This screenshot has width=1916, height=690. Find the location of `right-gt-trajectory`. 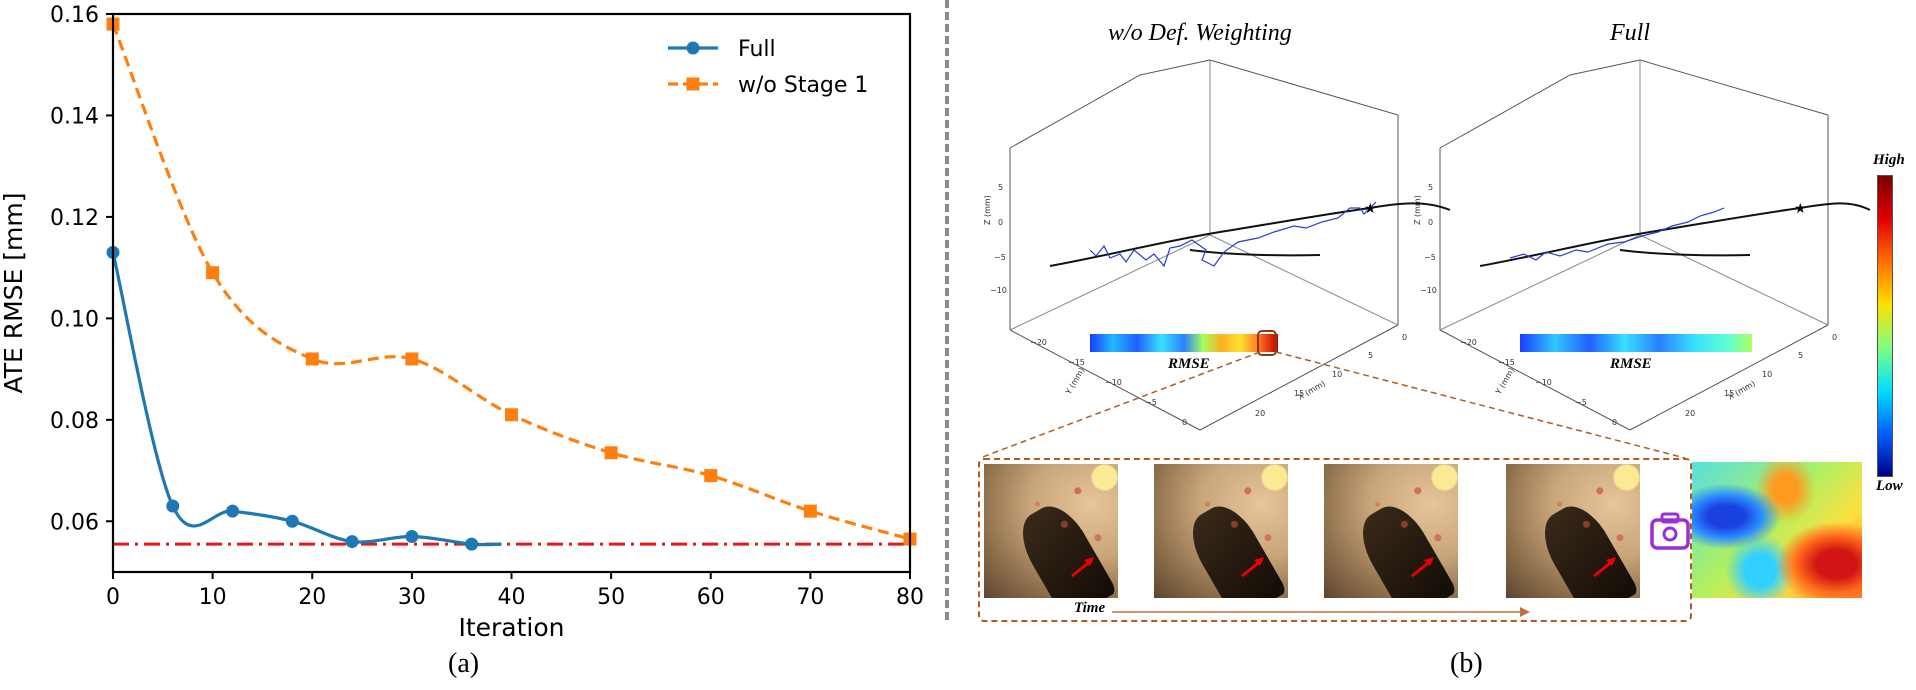

right-gt-trajectory is located at coordinates (1675, 234).